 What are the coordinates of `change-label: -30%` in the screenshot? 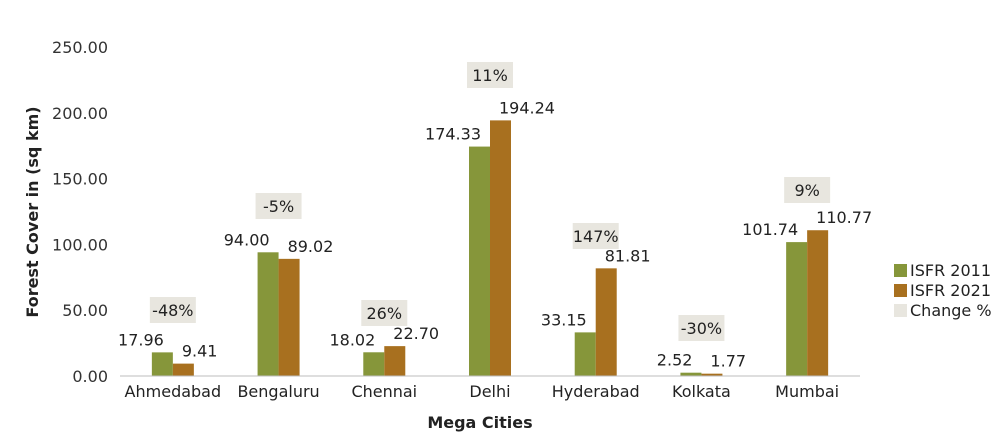 It's located at (701, 328).